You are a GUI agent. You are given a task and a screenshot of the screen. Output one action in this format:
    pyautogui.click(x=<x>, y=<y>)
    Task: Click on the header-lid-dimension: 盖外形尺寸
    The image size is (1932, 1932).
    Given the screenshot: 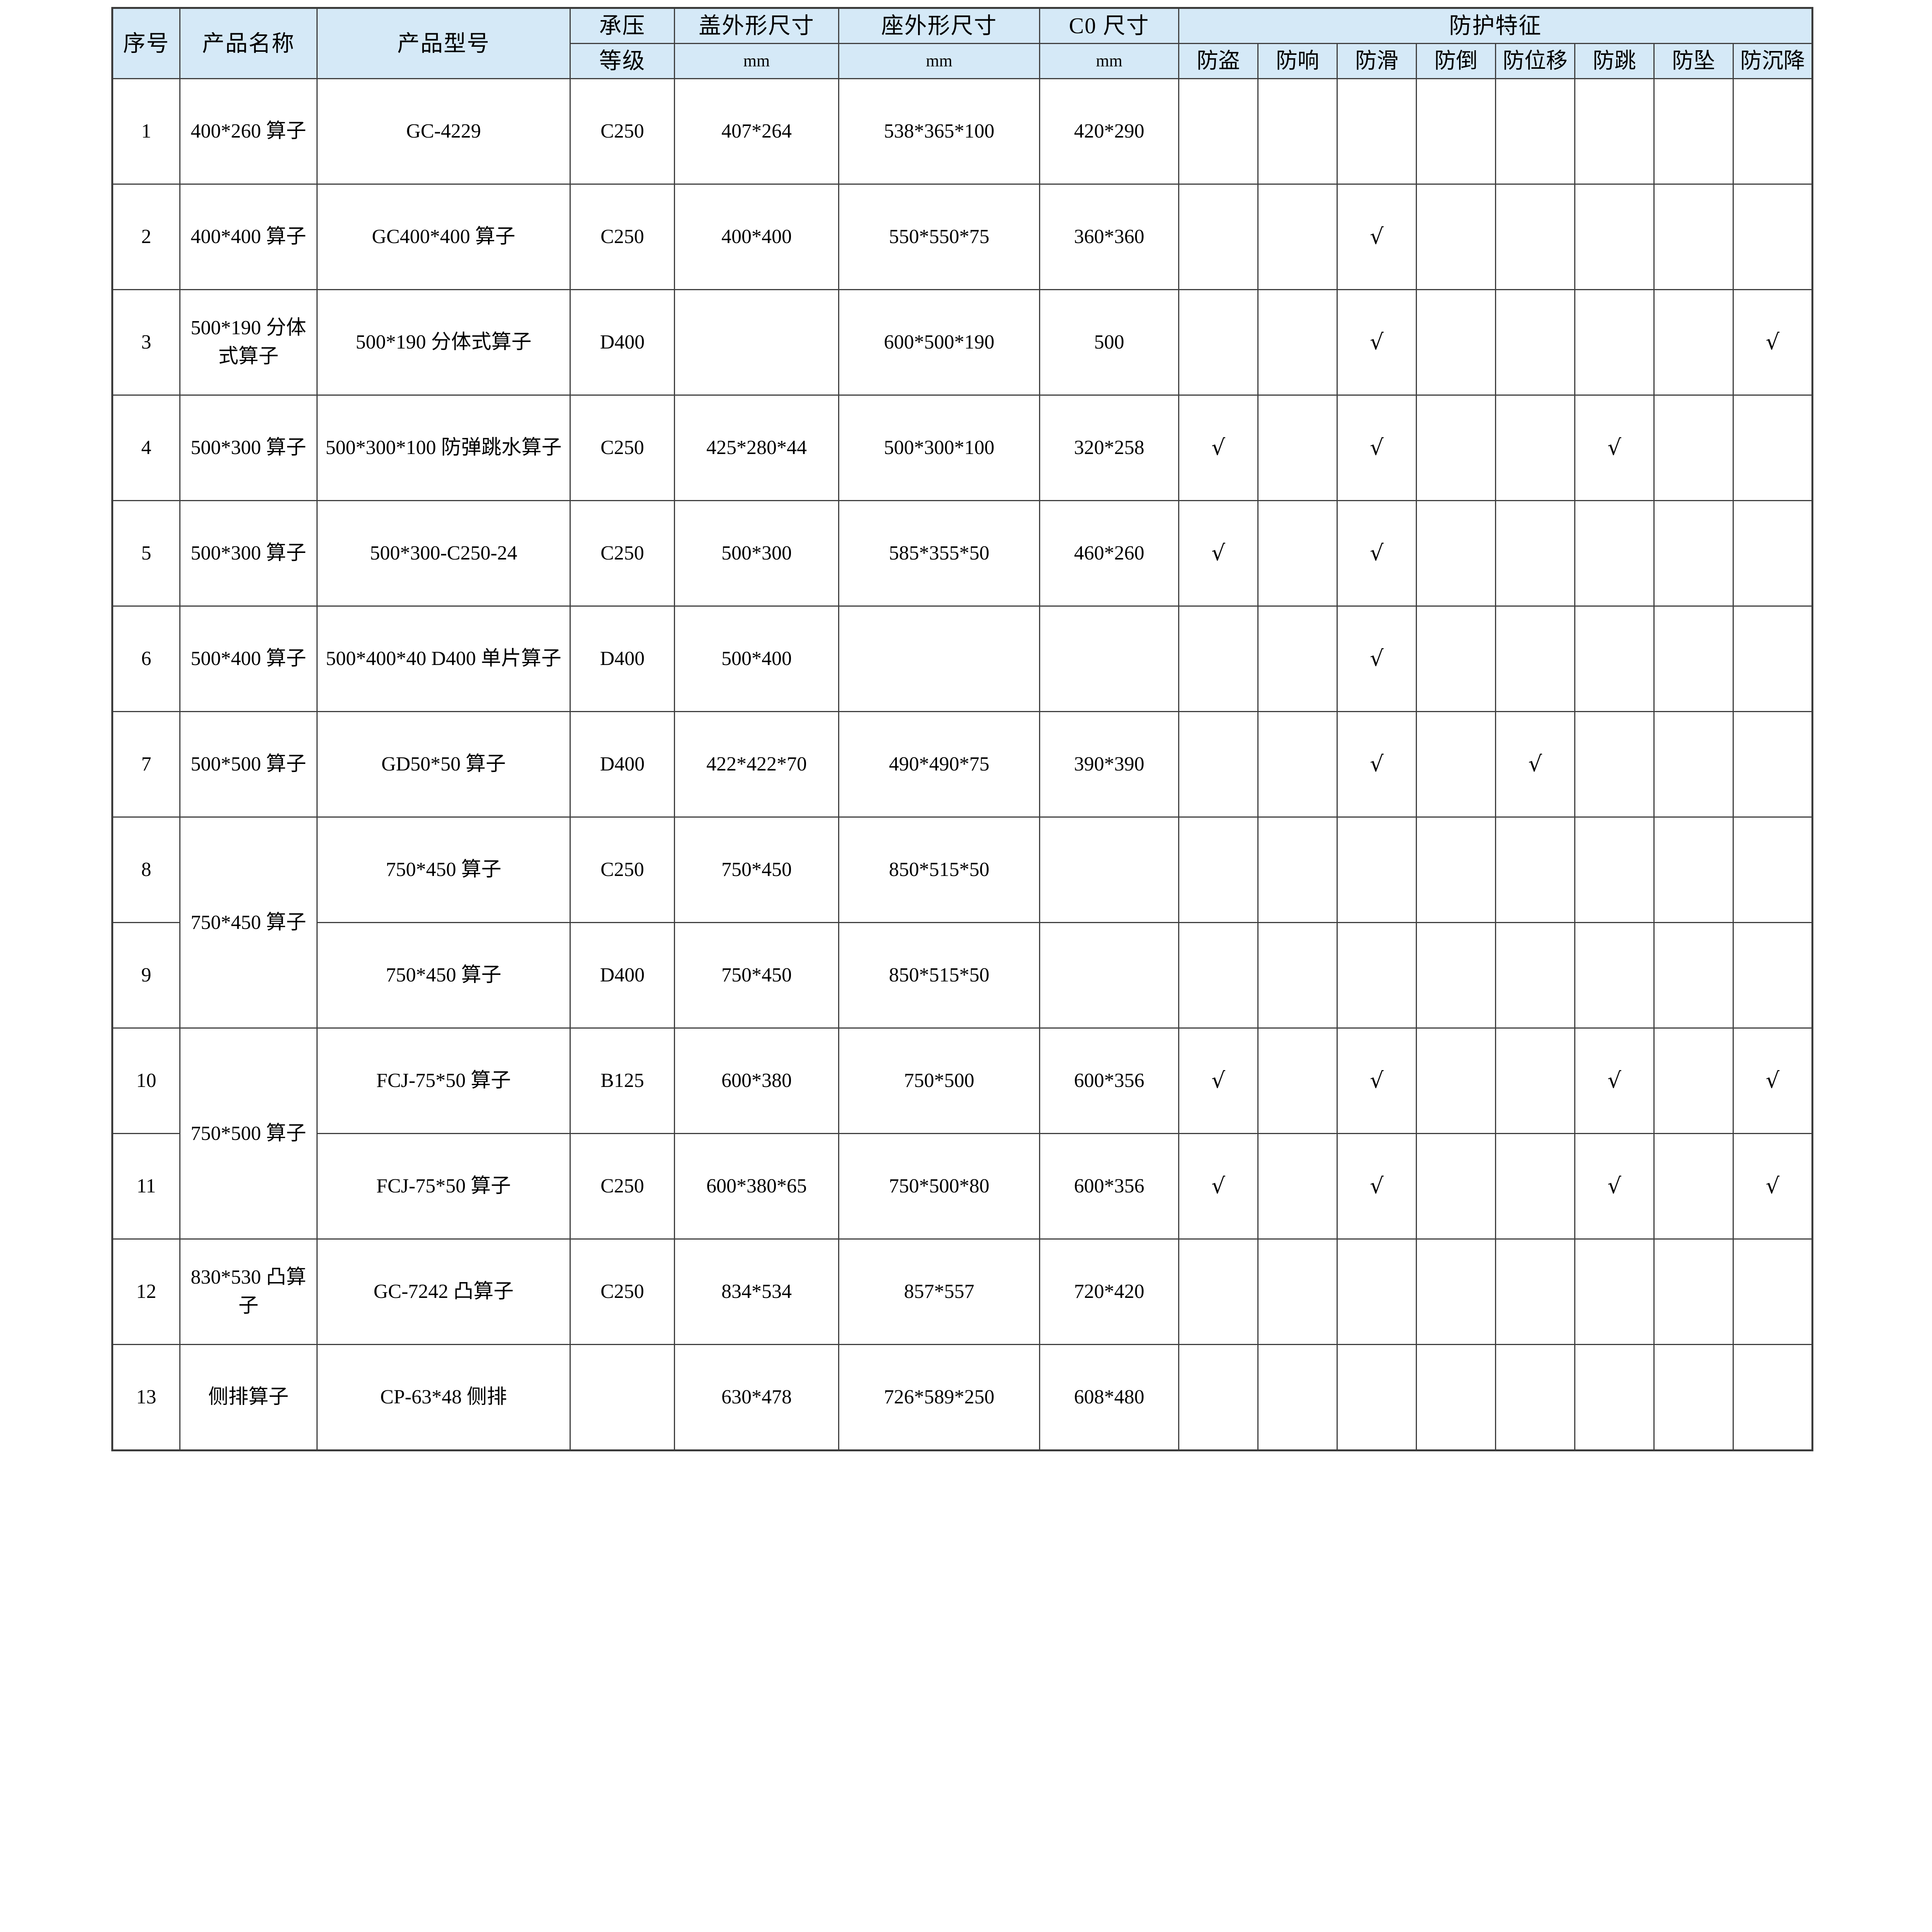 What is the action you would take?
    pyautogui.click(x=756, y=25)
    